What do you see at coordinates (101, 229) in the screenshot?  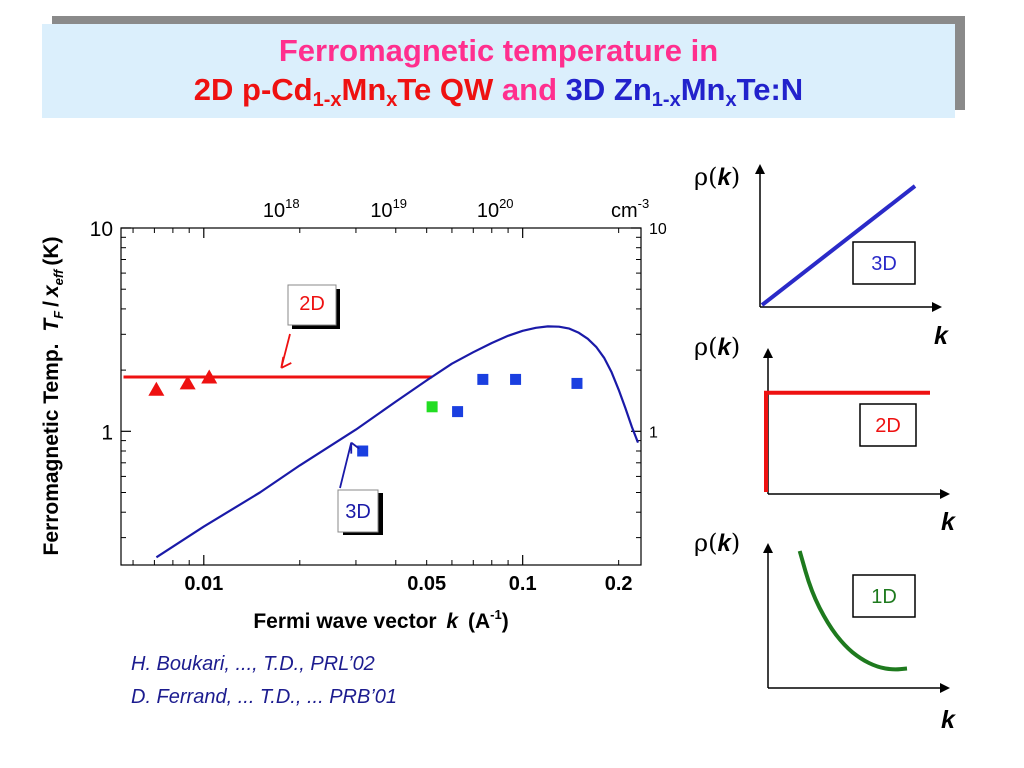 I see `y-tick-label: 10` at bounding box center [101, 229].